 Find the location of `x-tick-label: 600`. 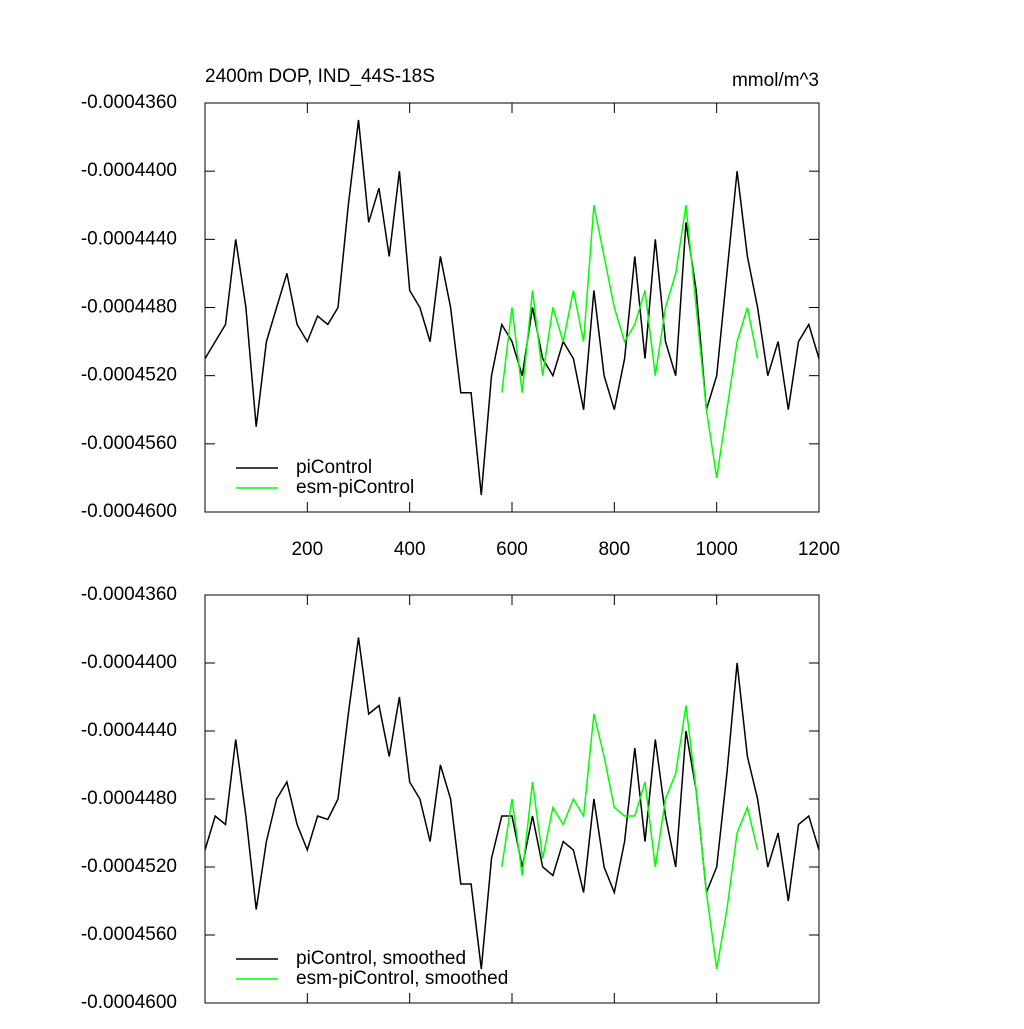

x-tick-label: 600 is located at coordinates (512, 549).